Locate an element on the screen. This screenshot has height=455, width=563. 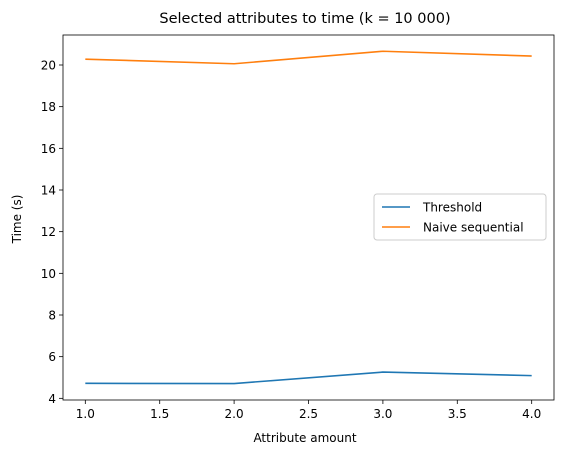
y-tick-label-8: 20 is located at coordinates (48, 66).